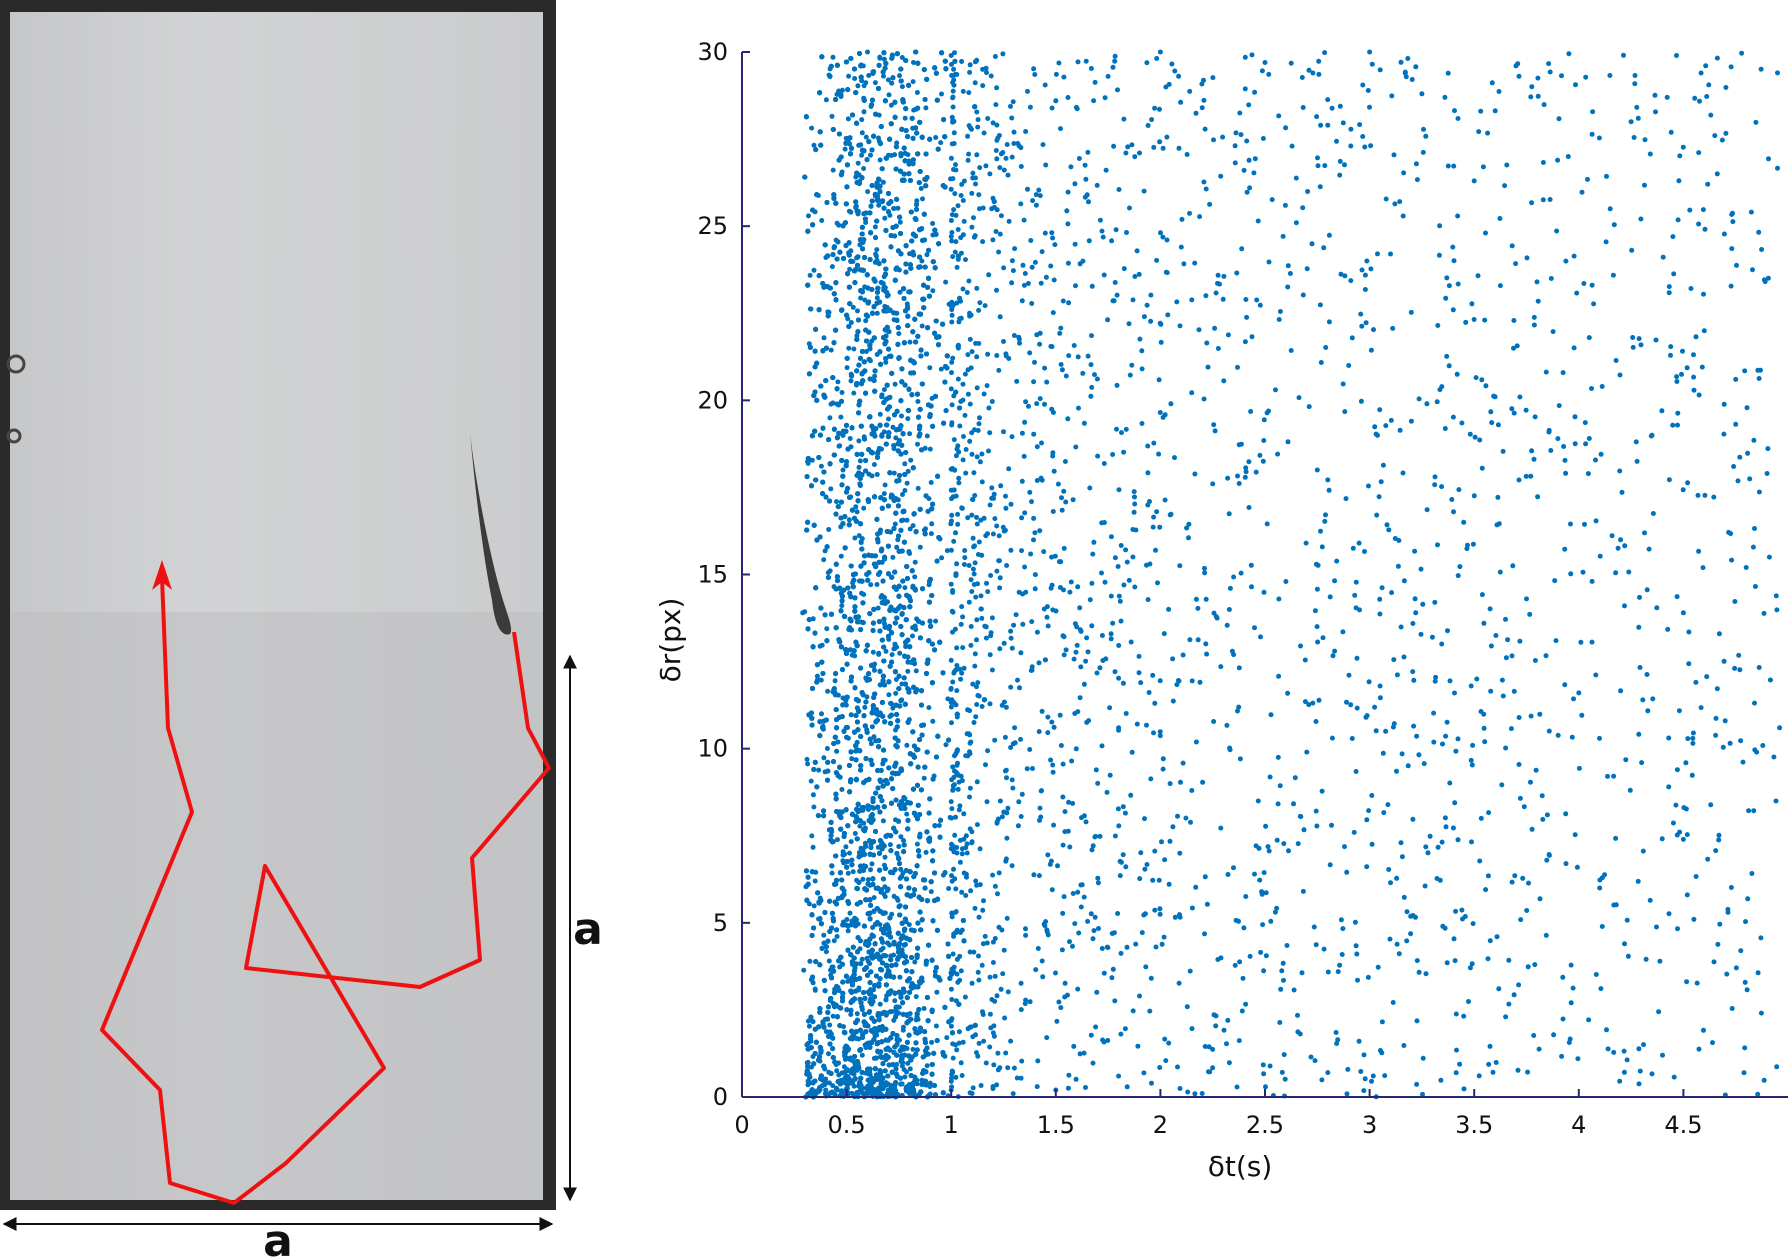 The height and width of the screenshot is (1259, 1792). I want to click on trajectory-arrowhead, so click(162, 575).